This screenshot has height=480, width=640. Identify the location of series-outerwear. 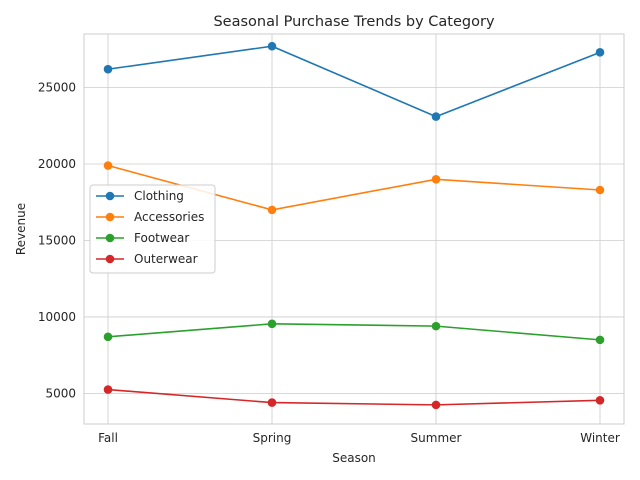
(354, 397).